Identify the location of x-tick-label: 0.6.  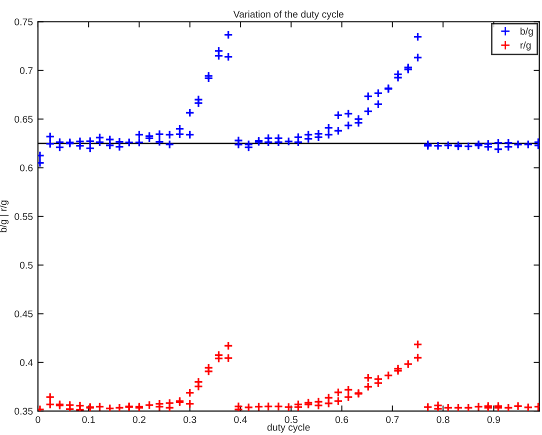
(341, 420).